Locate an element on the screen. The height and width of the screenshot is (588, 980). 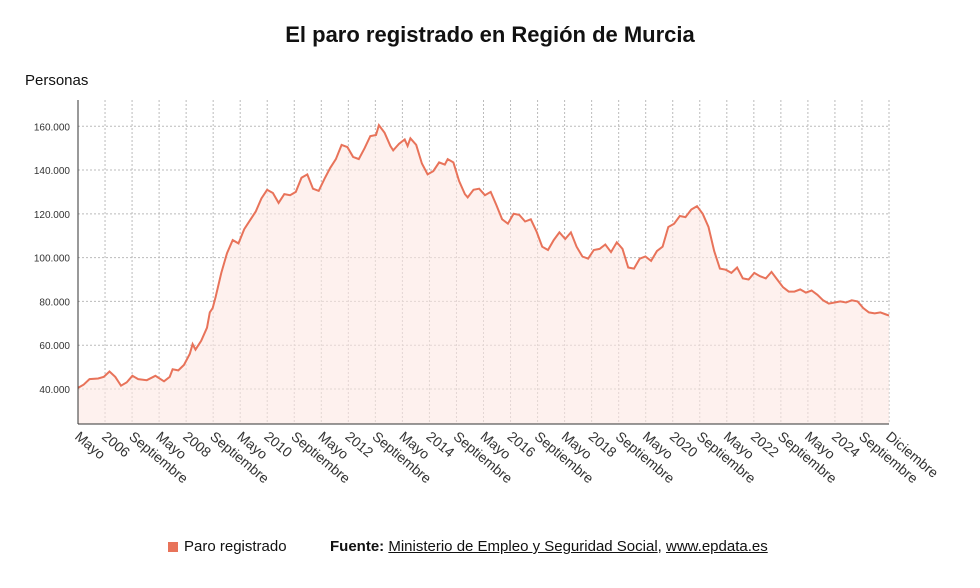
source-link-ministerio: Ministerio de Empleo y Seguridad Social is located at coordinates (523, 546).